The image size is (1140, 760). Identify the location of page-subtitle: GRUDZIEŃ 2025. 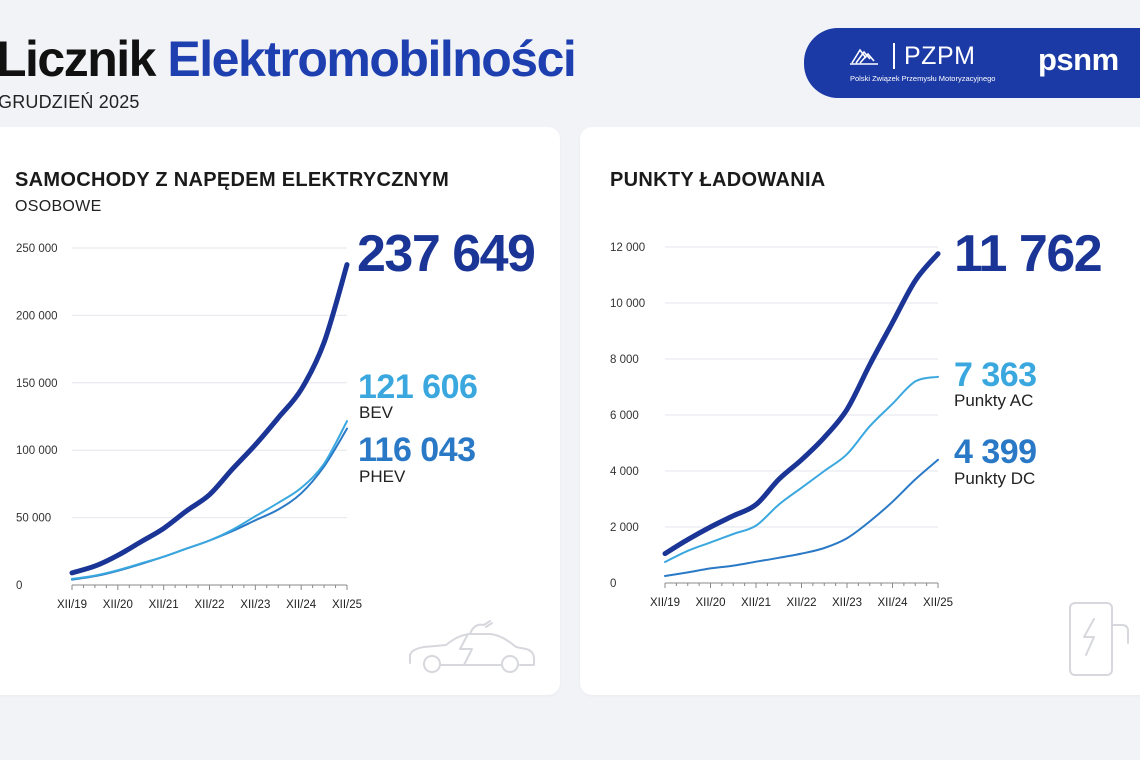
(70, 102).